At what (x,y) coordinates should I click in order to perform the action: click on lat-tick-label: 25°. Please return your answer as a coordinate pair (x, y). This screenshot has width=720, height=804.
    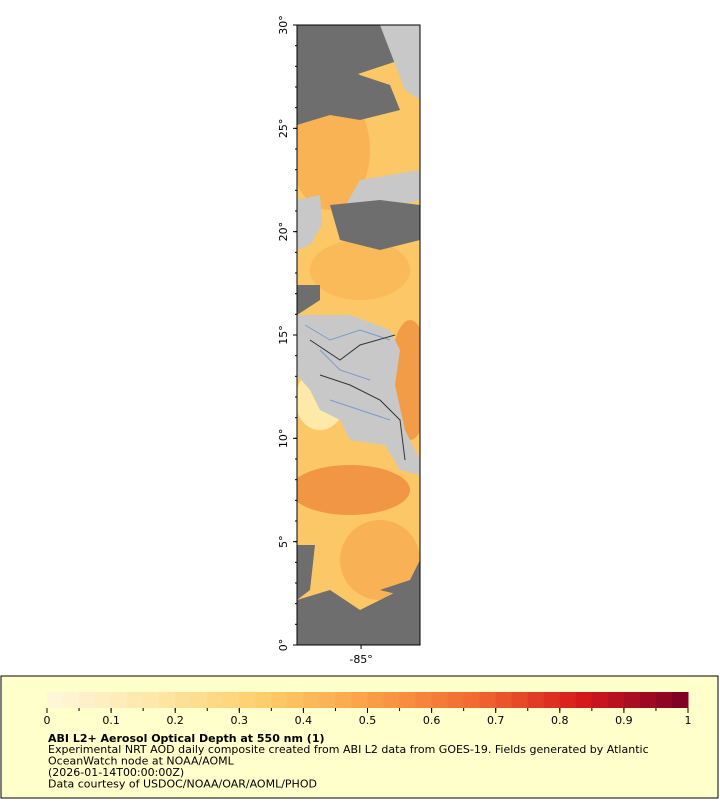
    Looking at the image, I should click on (283, 129).